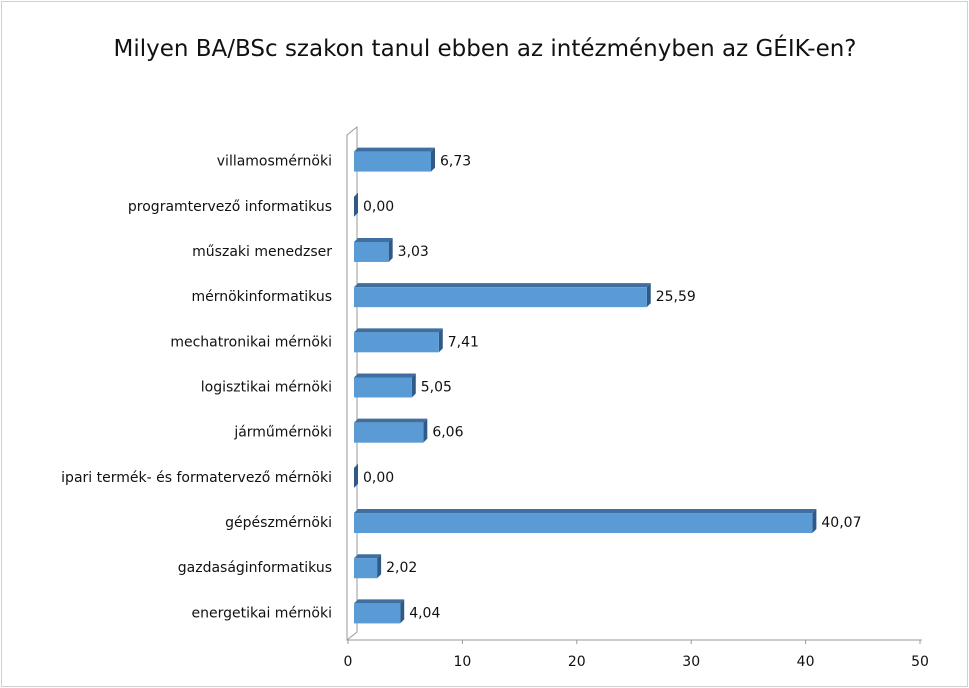  Describe the element at coordinates (278, 523) in the screenshot. I see `y-tick-label: gépészmérnöki` at that location.